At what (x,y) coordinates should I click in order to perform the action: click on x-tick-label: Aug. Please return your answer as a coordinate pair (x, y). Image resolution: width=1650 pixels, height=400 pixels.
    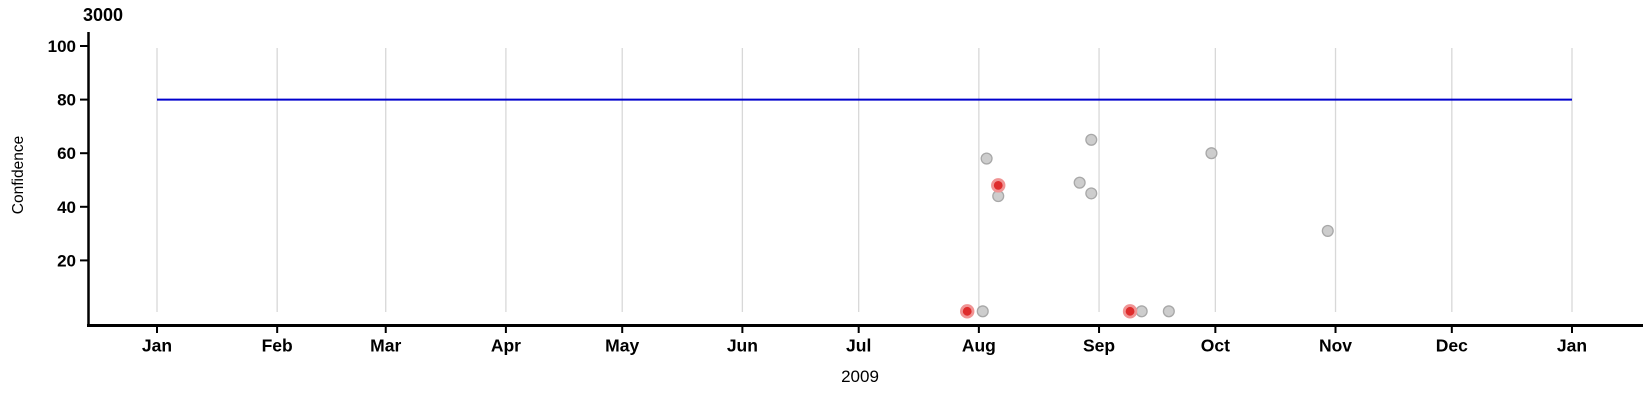
    Looking at the image, I should click on (979, 346).